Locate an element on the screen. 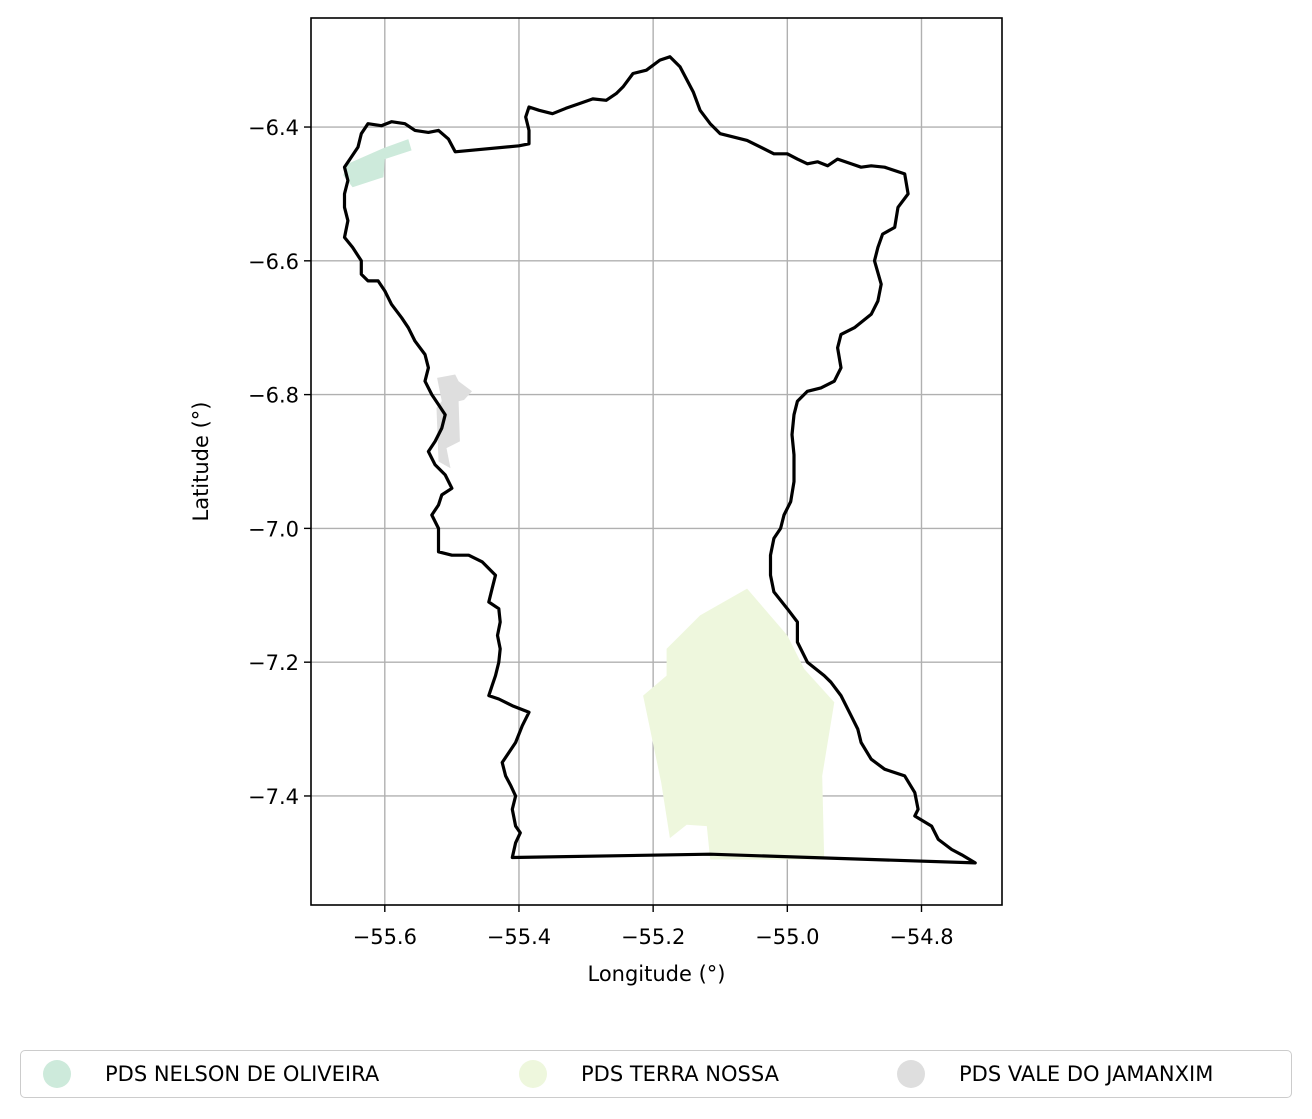 This screenshot has height=1119, width=1312. legend-label: PDS NELSON DE OLIVEIRA is located at coordinates (242, 1074).